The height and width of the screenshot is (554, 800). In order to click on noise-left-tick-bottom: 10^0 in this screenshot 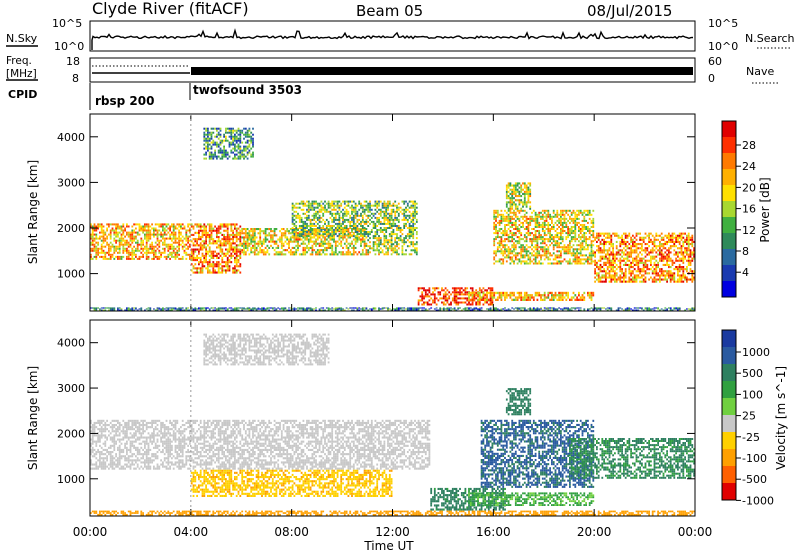, I will do `click(69, 46)`.